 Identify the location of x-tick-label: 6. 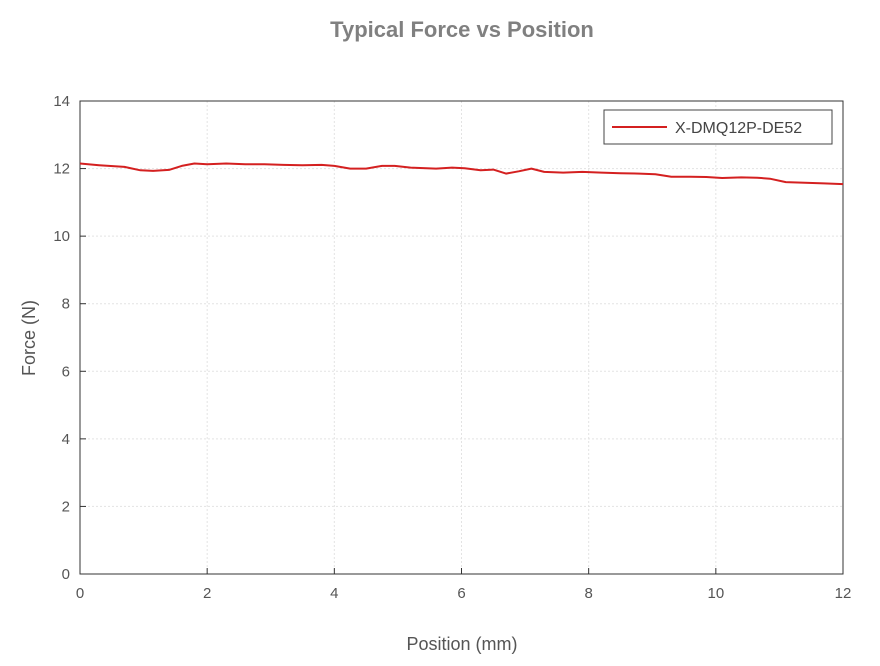
(461, 593).